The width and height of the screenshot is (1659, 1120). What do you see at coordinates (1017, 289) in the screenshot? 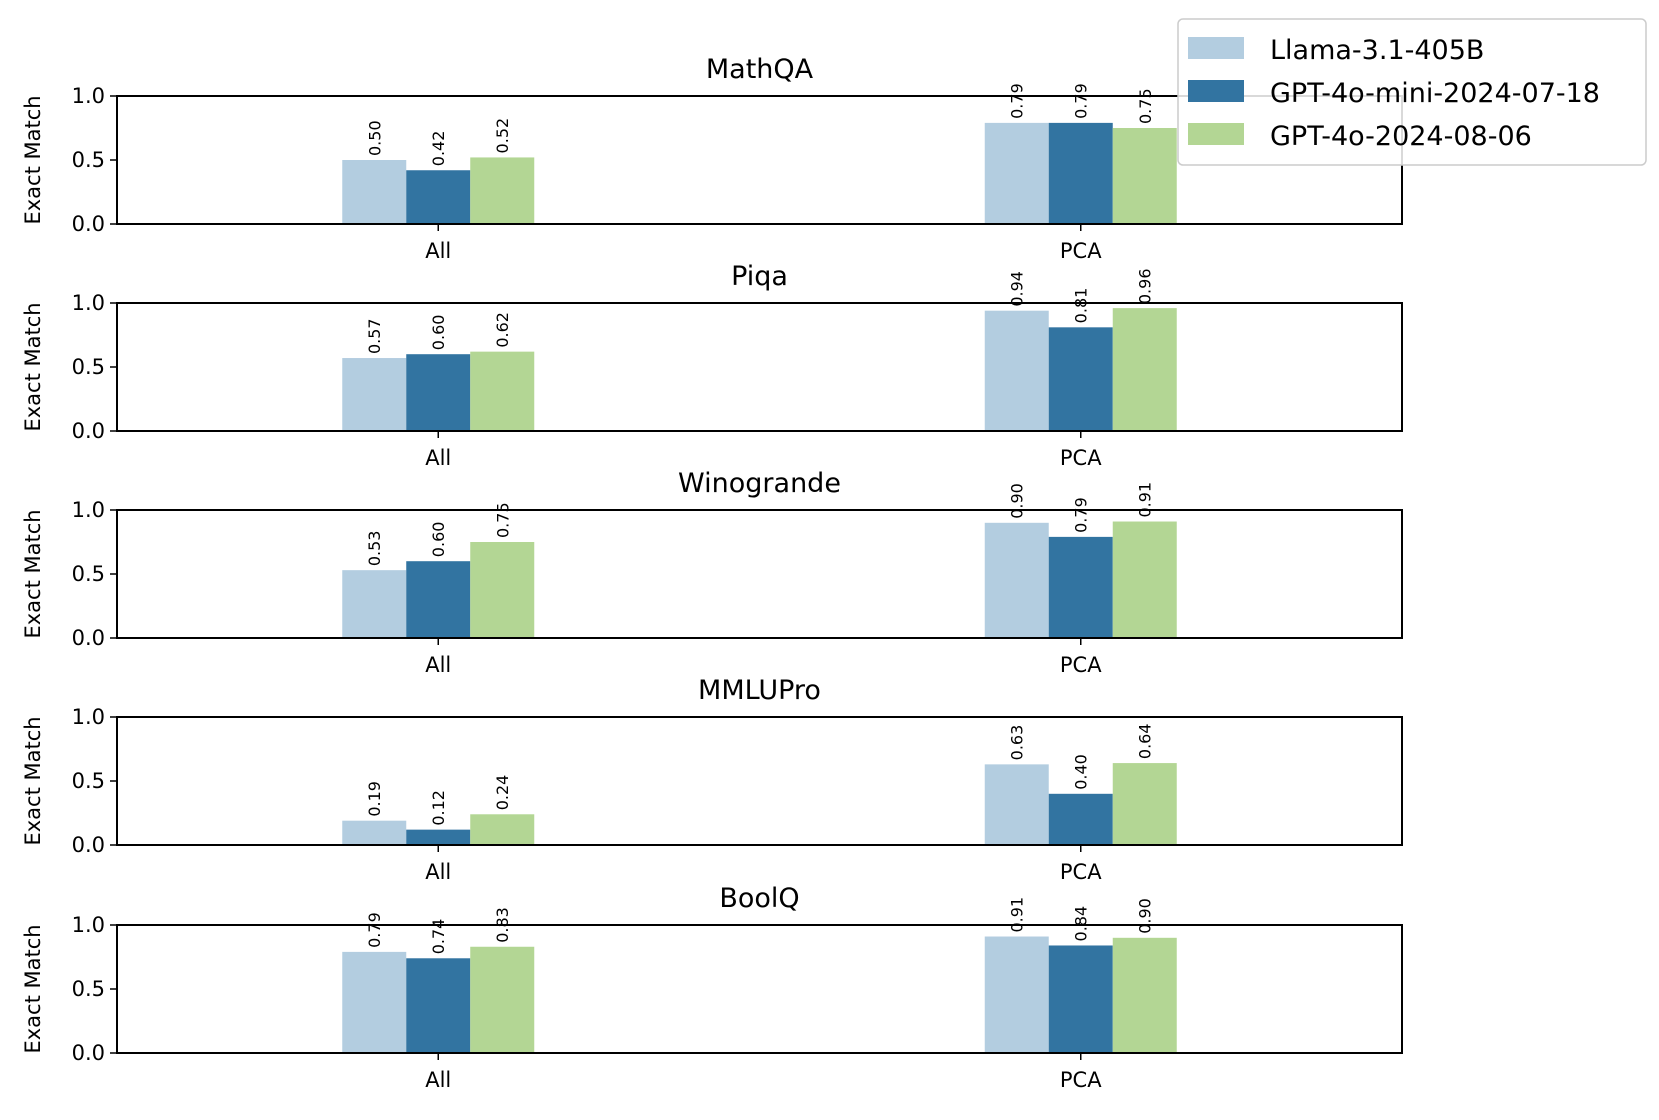
I see `bar-value-label: 0.94` at bounding box center [1017, 289].